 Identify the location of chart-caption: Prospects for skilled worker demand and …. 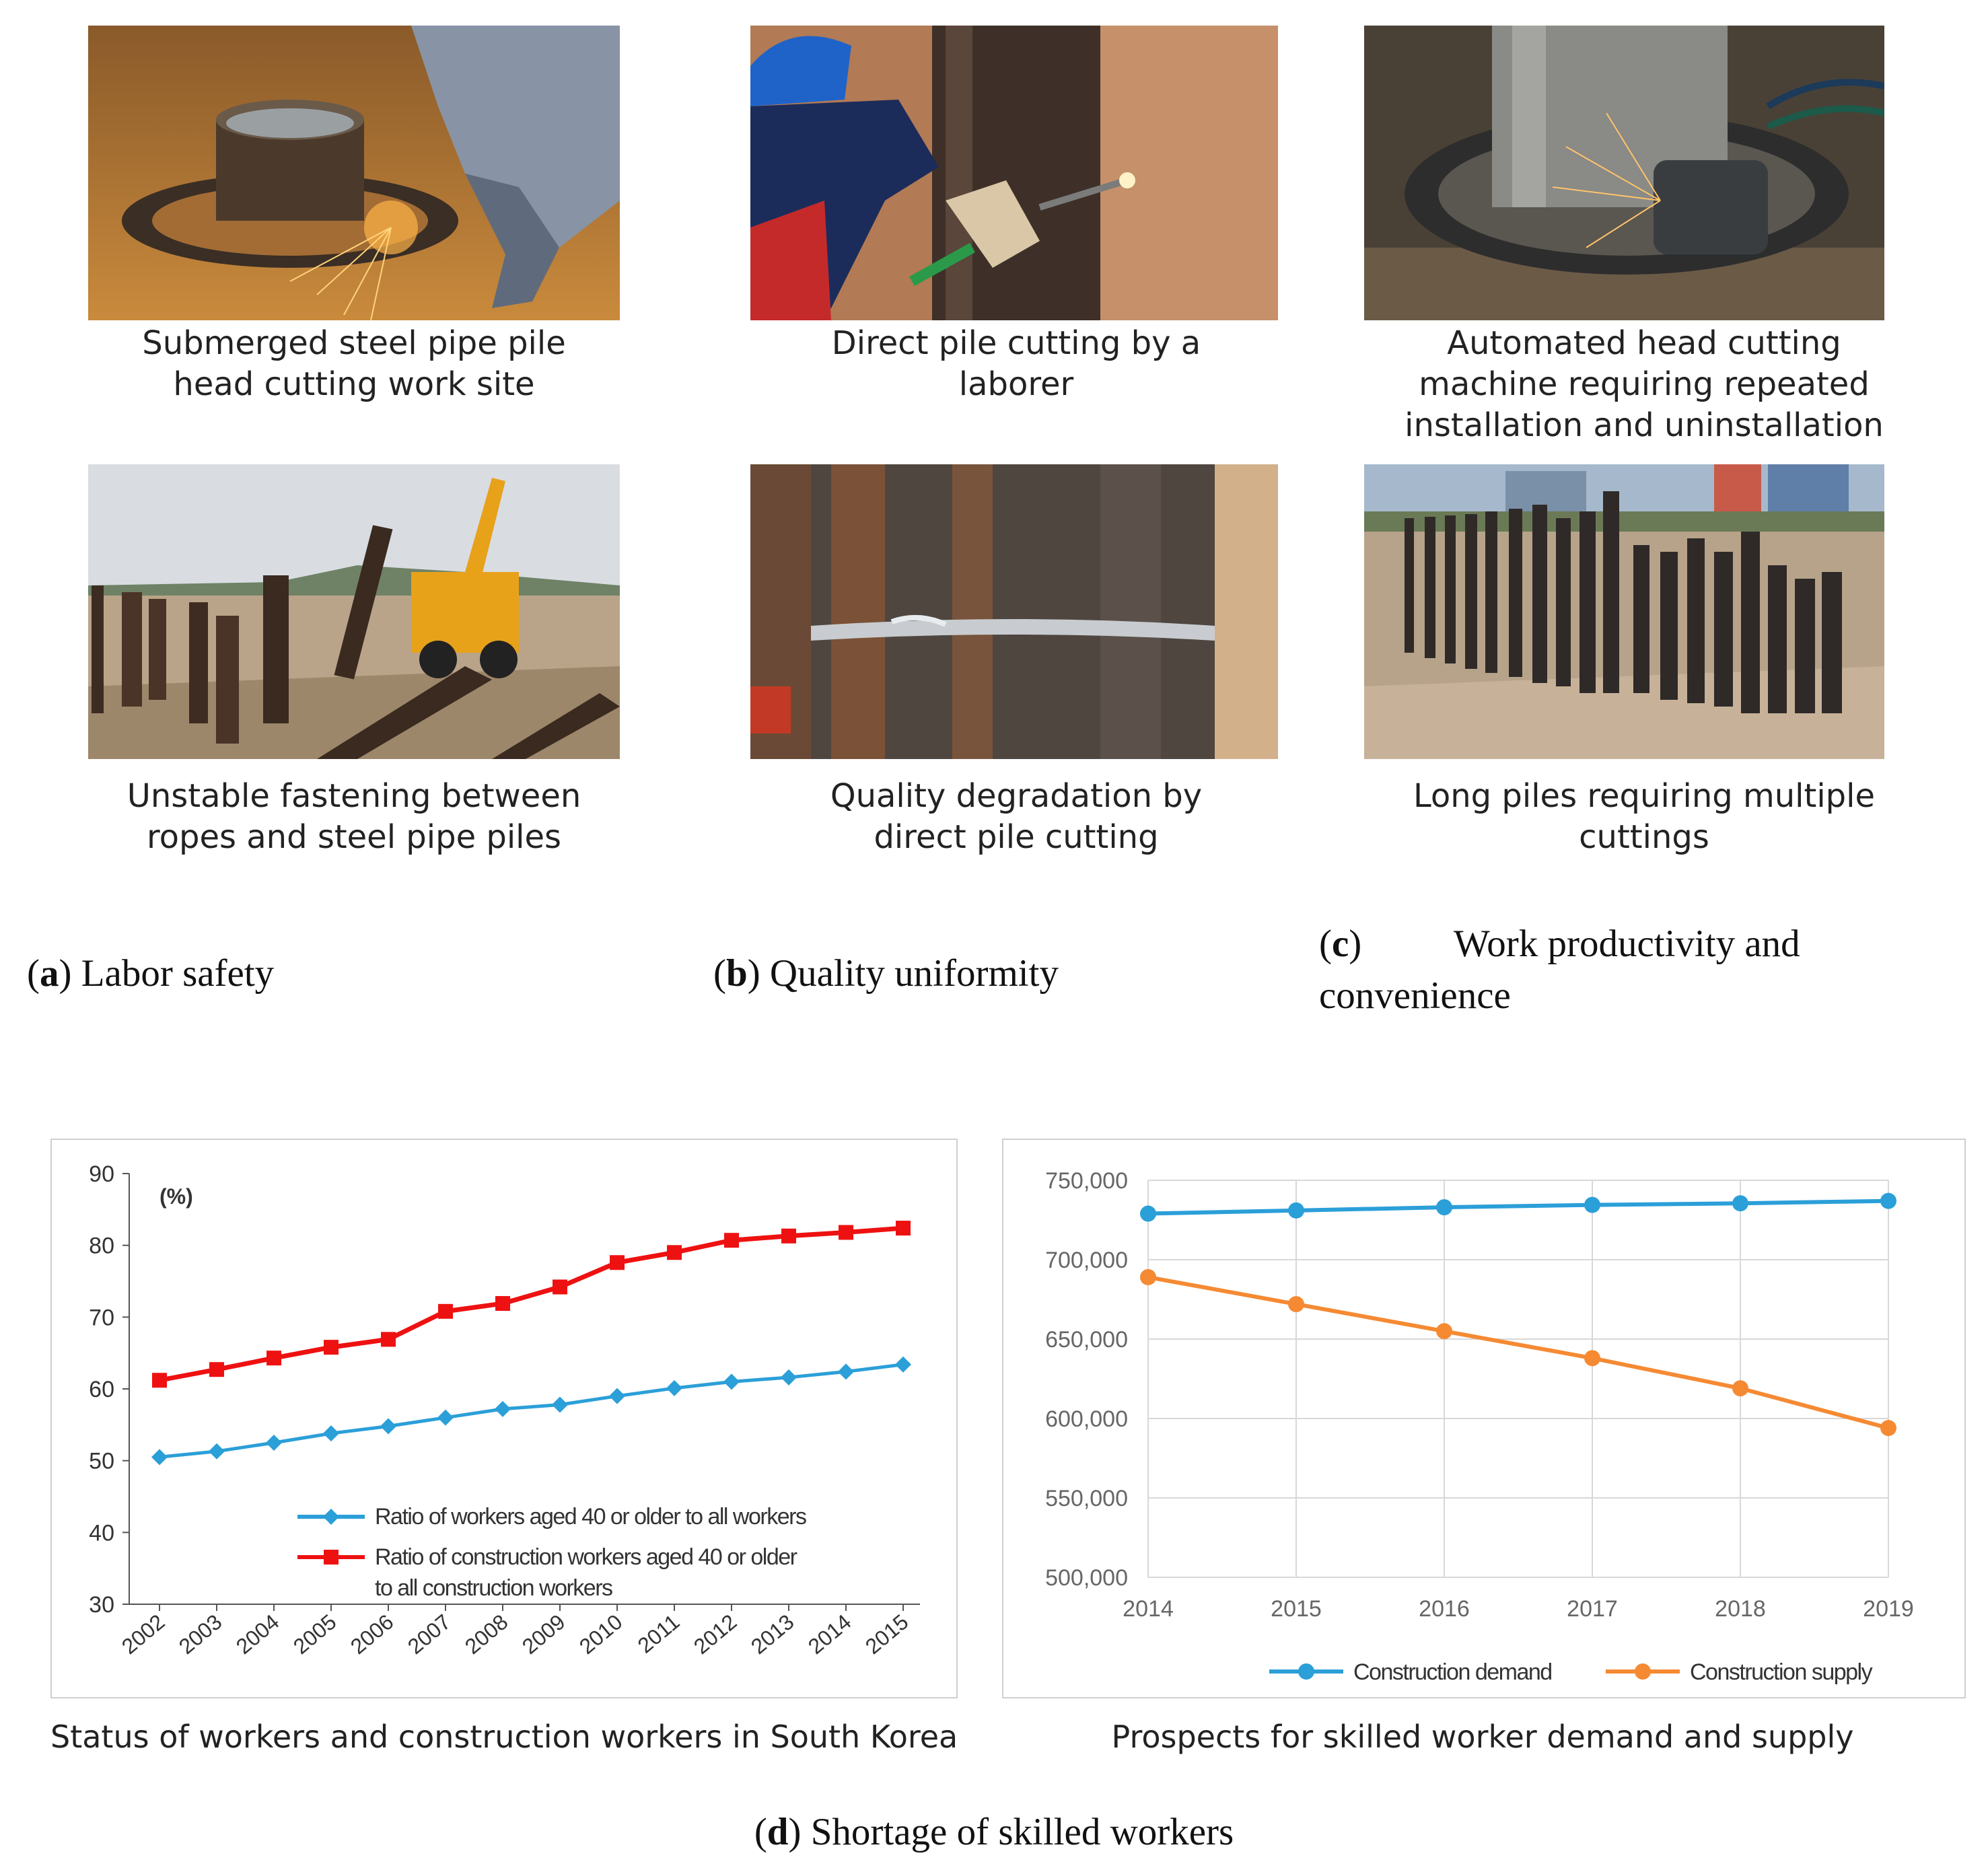
(1482, 1737).